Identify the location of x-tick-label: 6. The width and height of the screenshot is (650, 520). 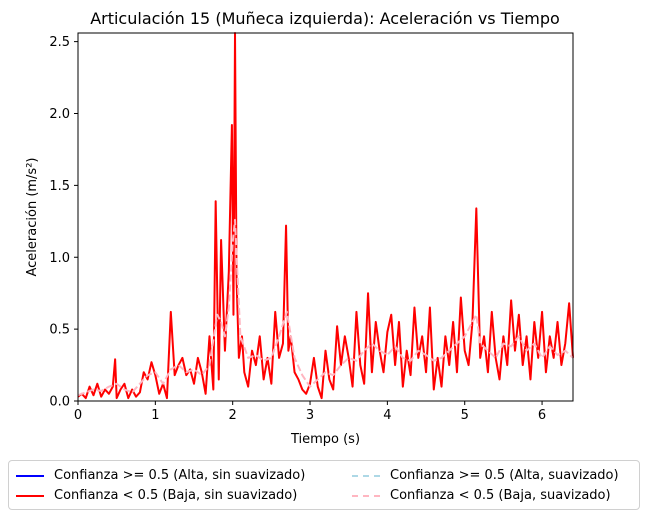
(542, 415).